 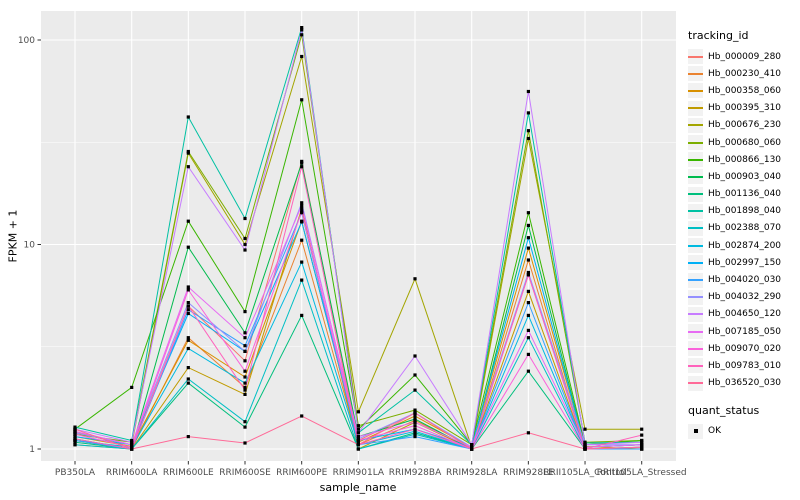 What do you see at coordinates (745, 90) in the screenshot?
I see `legend-item-label: Hb_000358_060` at bounding box center [745, 90].